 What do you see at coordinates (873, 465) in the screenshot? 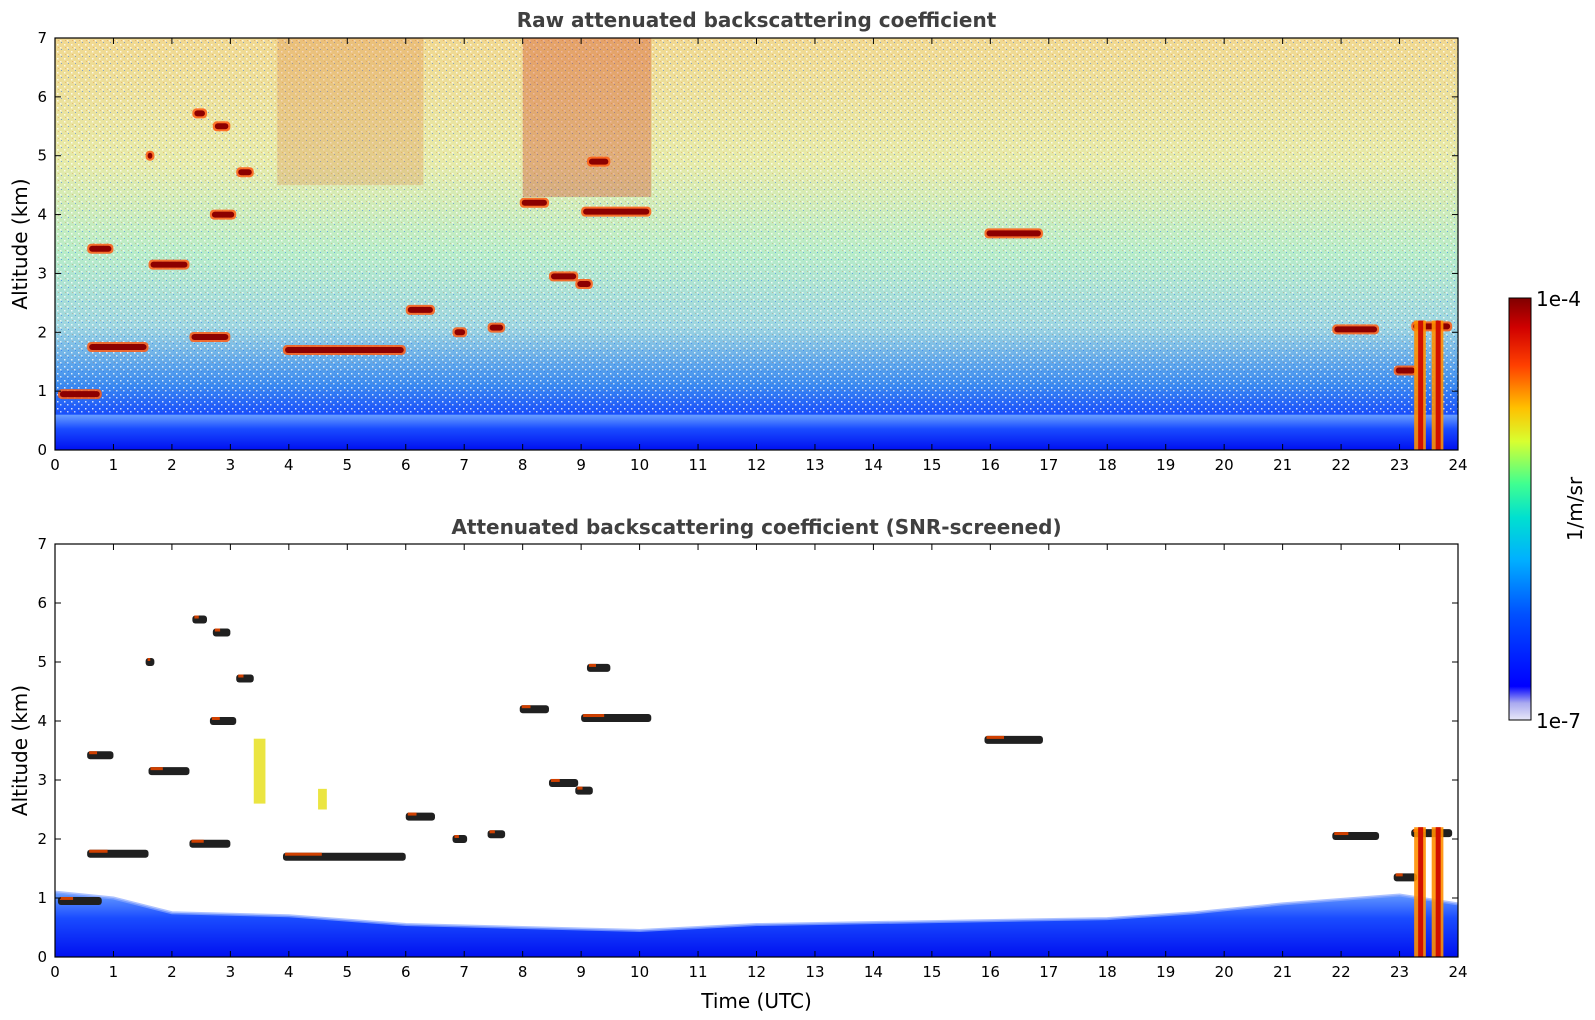
I see `x-tick-label: 14` at bounding box center [873, 465].